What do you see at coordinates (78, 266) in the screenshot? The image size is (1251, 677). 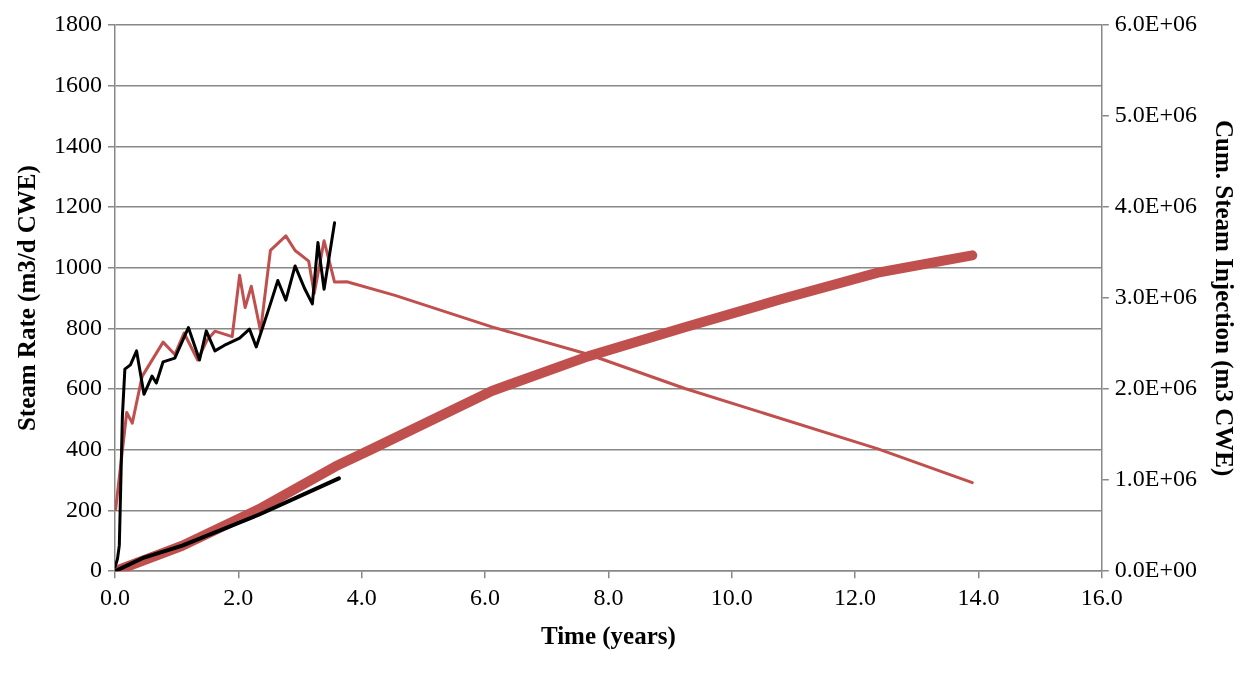 I see `y-tick-label: 1000` at bounding box center [78, 266].